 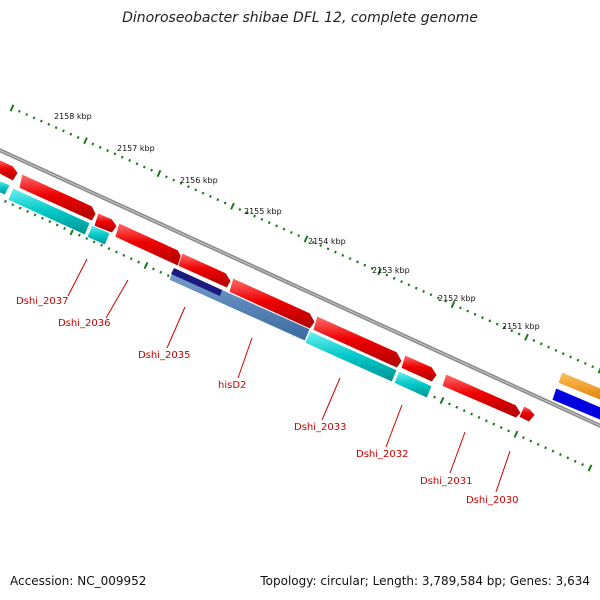 What do you see at coordinates (320, 427) in the screenshot?
I see `gene-label-dshi-2033: Dshi_2033` at bounding box center [320, 427].